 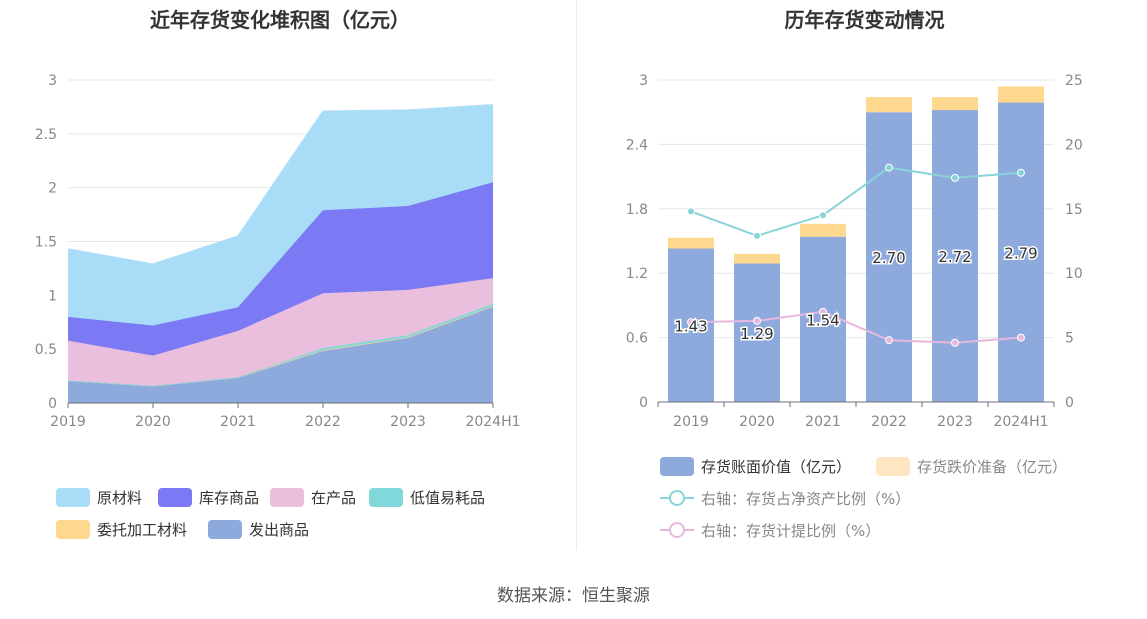 I want to click on y2-tick-label: 10, so click(x=1074, y=274).